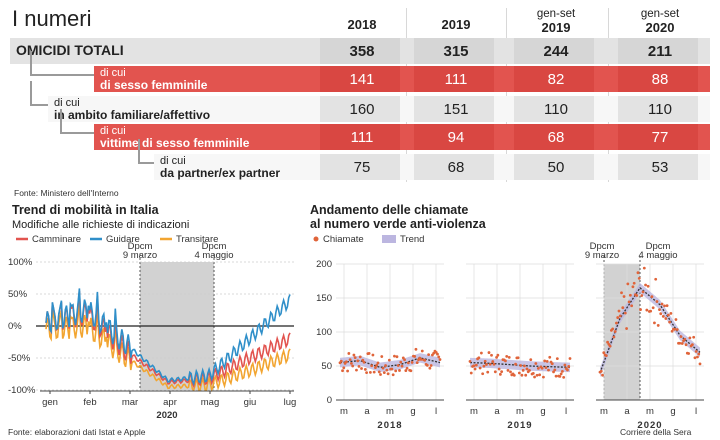 This screenshot has height=440, width=720. I want to click on value-cell: 244, so click(556, 51).